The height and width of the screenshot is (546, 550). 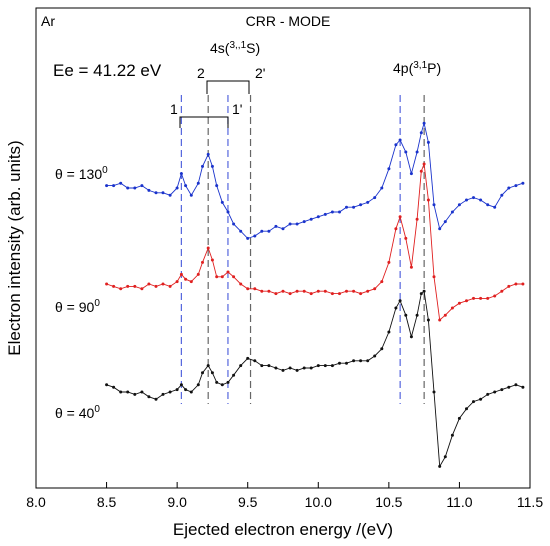 What do you see at coordinates (248, 502) in the screenshot?
I see `x-tick-label: 9.5` at bounding box center [248, 502].